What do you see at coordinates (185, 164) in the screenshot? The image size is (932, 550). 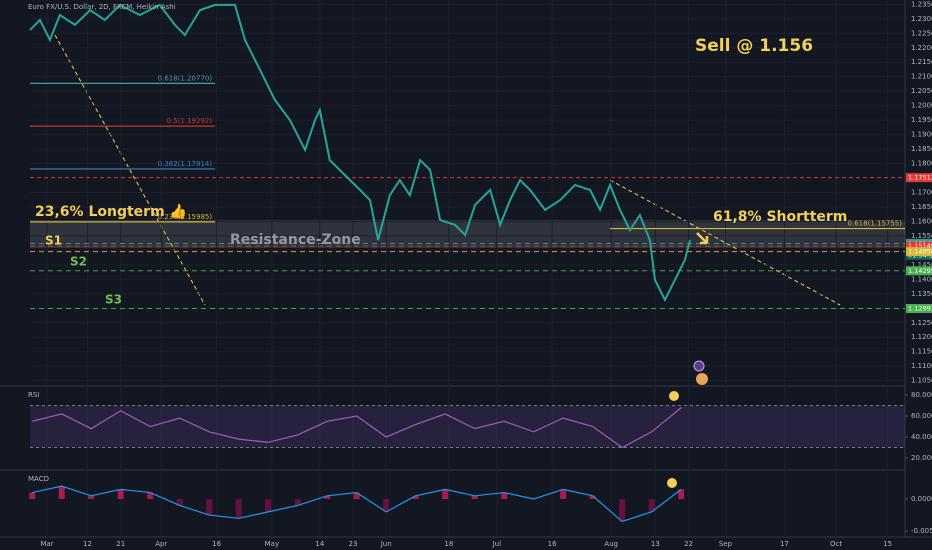 I see `fib-label: 0.382(1.17814)` at bounding box center [185, 164].